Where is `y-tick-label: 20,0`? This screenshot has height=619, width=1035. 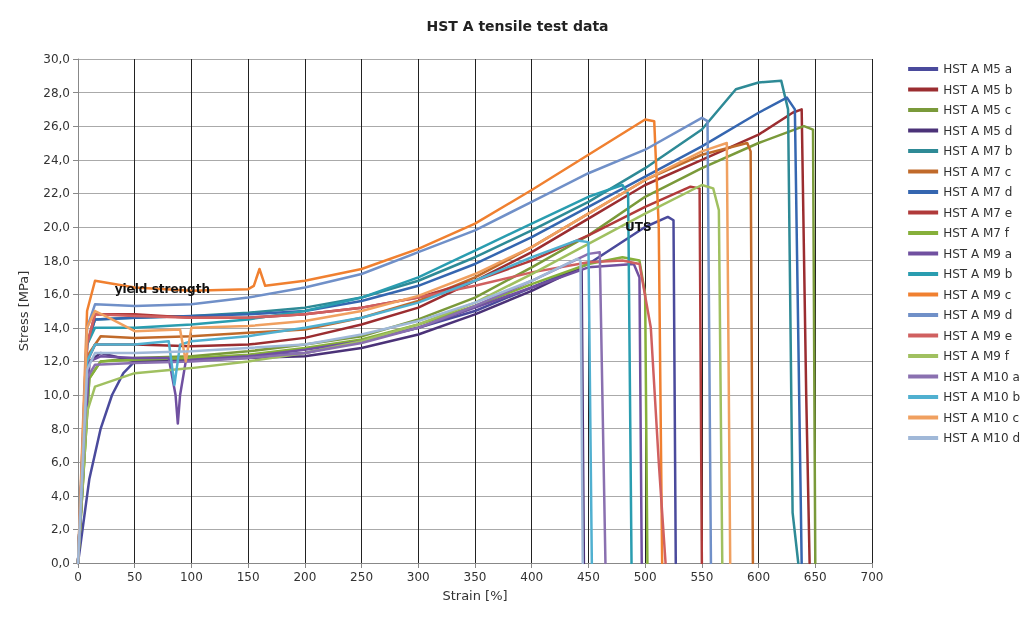
y-tick-label: 20,0 is located at coordinates (56, 227).